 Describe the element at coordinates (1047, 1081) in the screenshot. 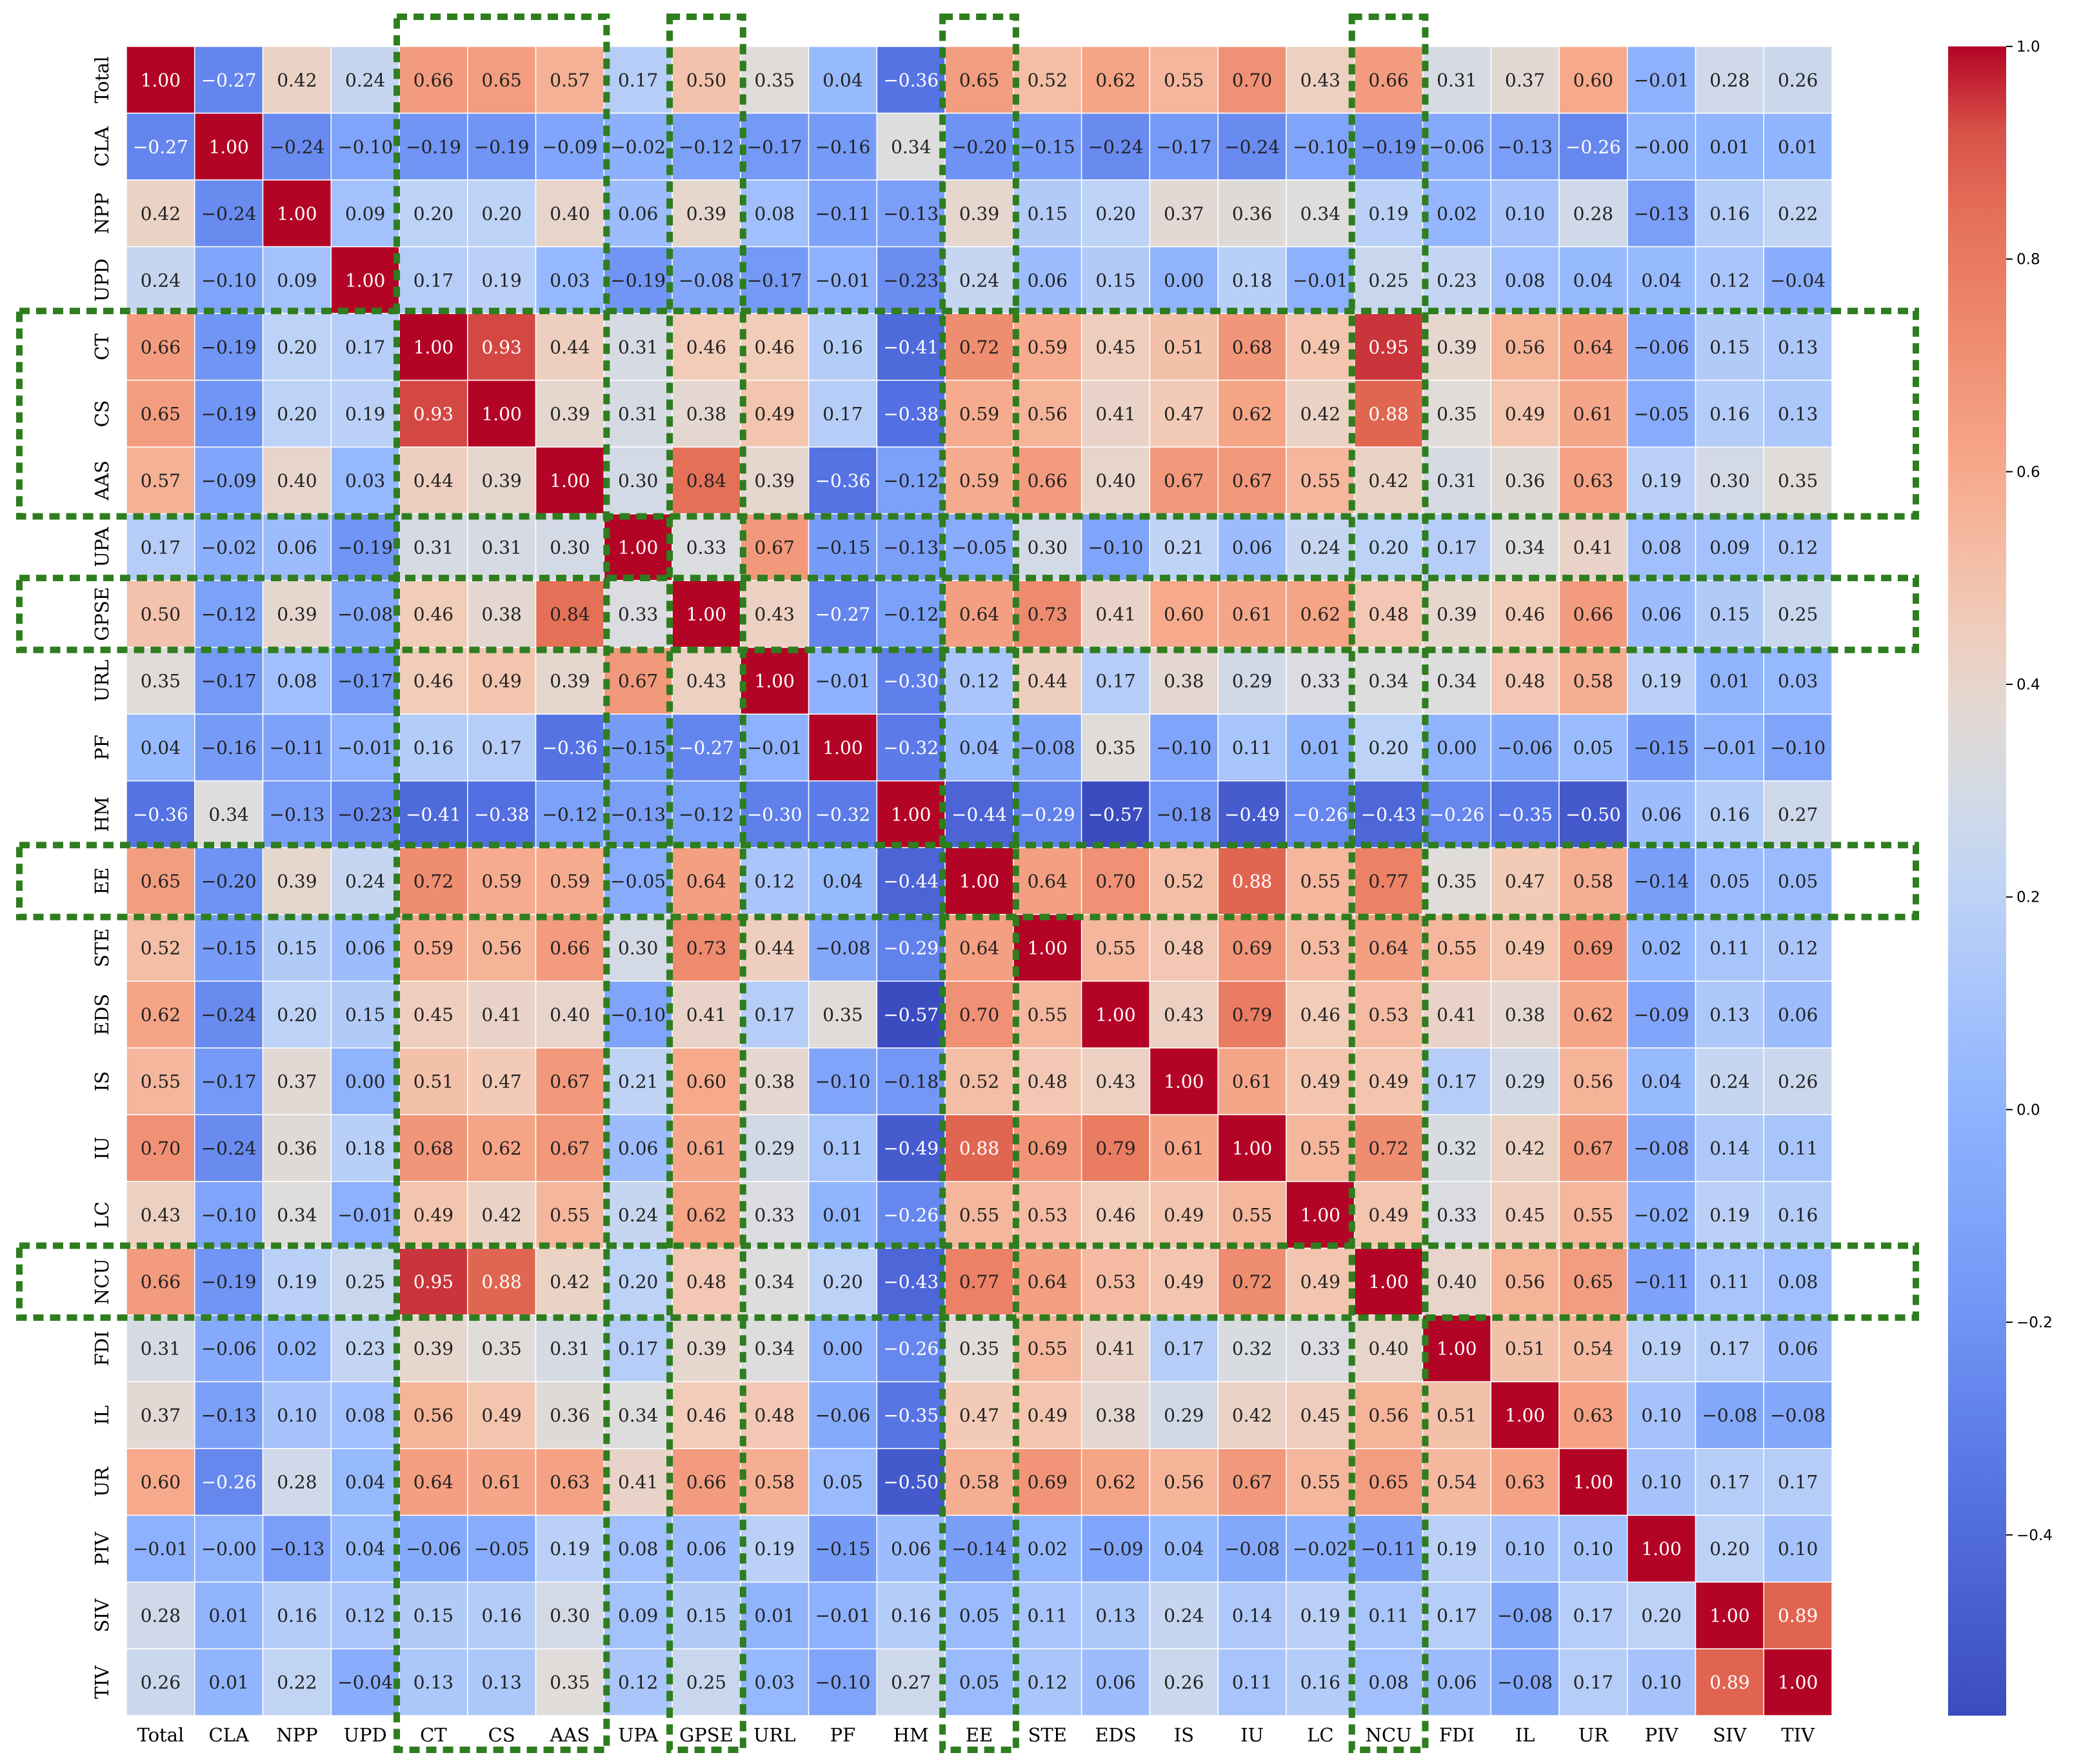

I see `heatmap-cell-IS-STE` at that location.